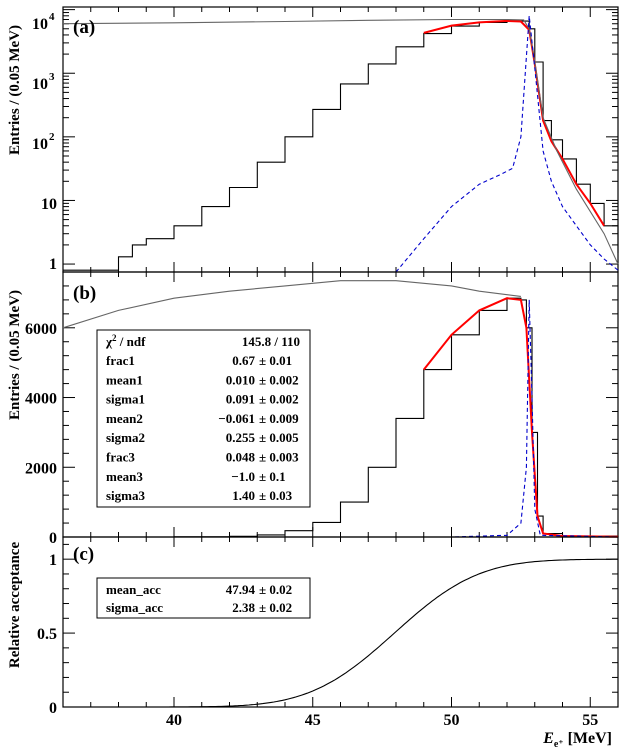 The width and height of the screenshot is (621, 748). What do you see at coordinates (241, 437) in the screenshot?
I see `stat-value: 0.255` at bounding box center [241, 437].